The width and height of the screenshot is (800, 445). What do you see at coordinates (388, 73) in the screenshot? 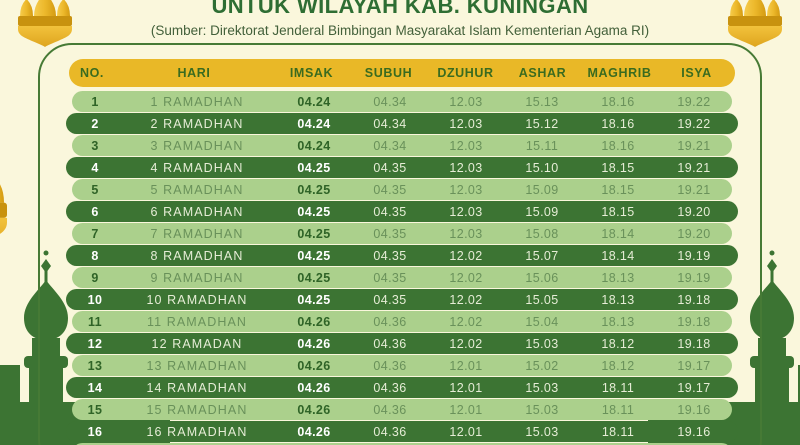
I see `header-subuh: SUBUH` at bounding box center [388, 73].